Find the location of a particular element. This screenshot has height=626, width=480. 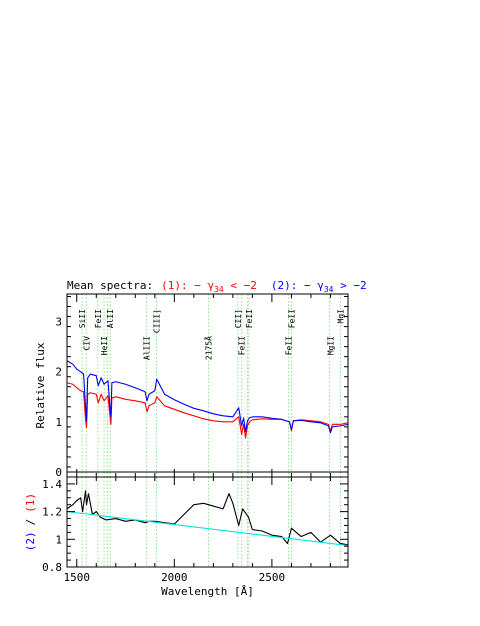

line-label: AlIII is located at coordinates (146, 348).